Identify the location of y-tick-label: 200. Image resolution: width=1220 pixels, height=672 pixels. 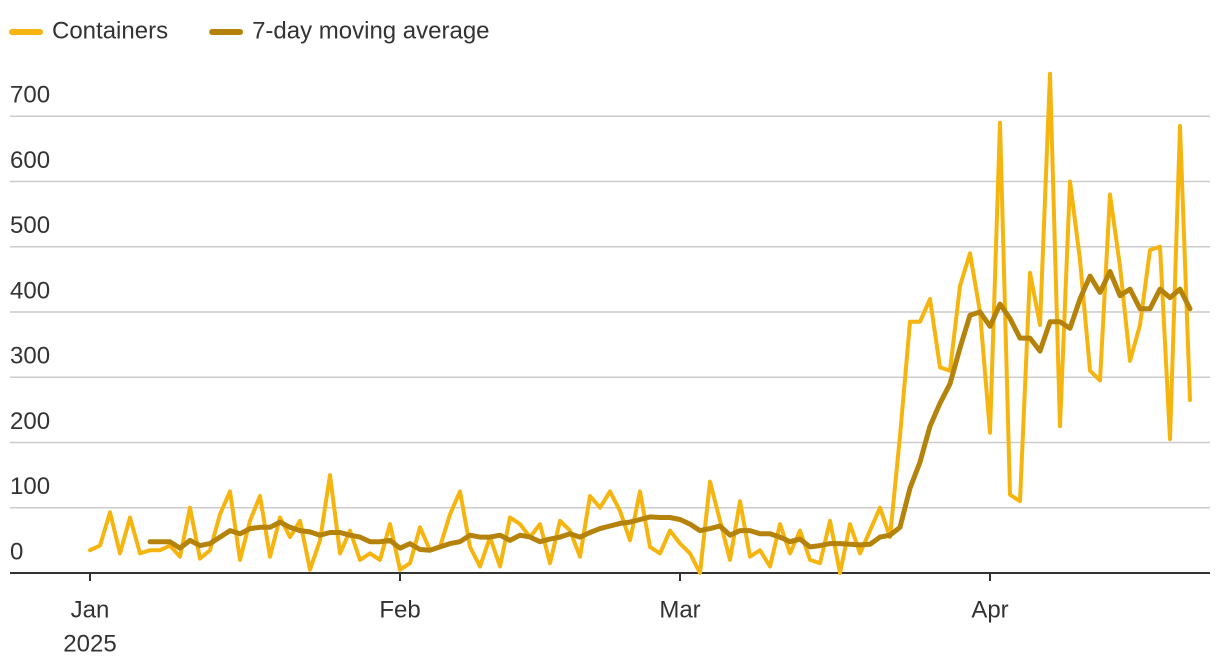
(30, 421).